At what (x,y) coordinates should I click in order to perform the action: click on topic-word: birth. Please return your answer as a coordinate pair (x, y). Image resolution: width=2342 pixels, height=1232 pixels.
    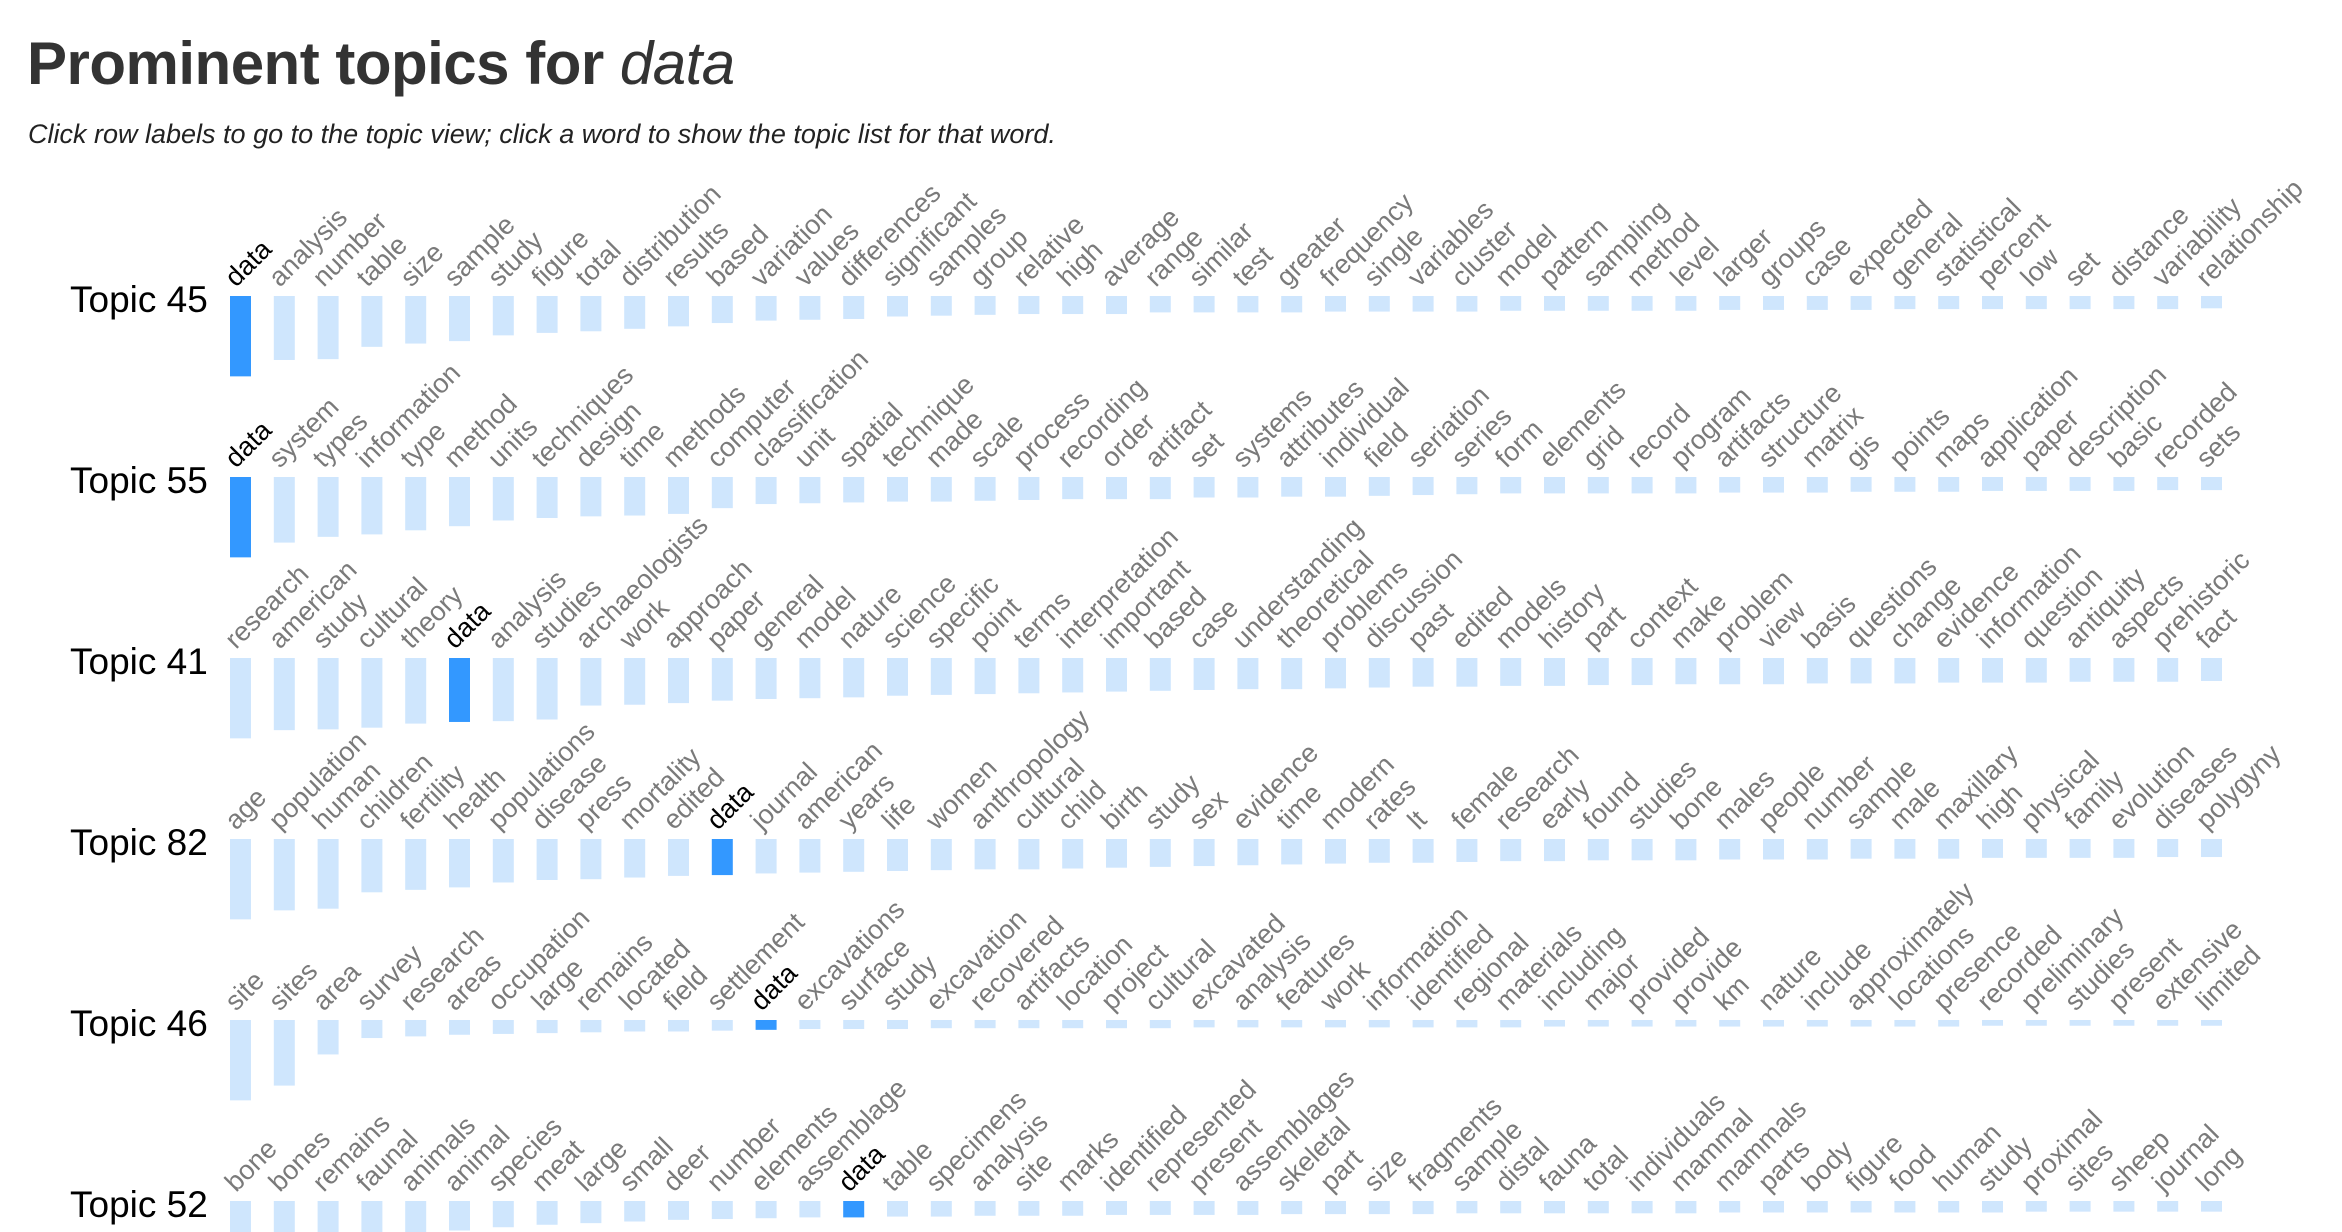
    Looking at the image, I should click on (1124, 806).